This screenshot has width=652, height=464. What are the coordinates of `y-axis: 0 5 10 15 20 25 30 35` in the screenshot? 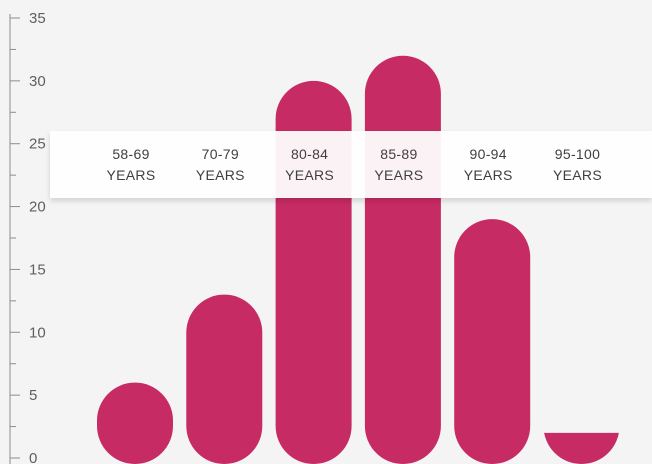 It's located at (27, 237).